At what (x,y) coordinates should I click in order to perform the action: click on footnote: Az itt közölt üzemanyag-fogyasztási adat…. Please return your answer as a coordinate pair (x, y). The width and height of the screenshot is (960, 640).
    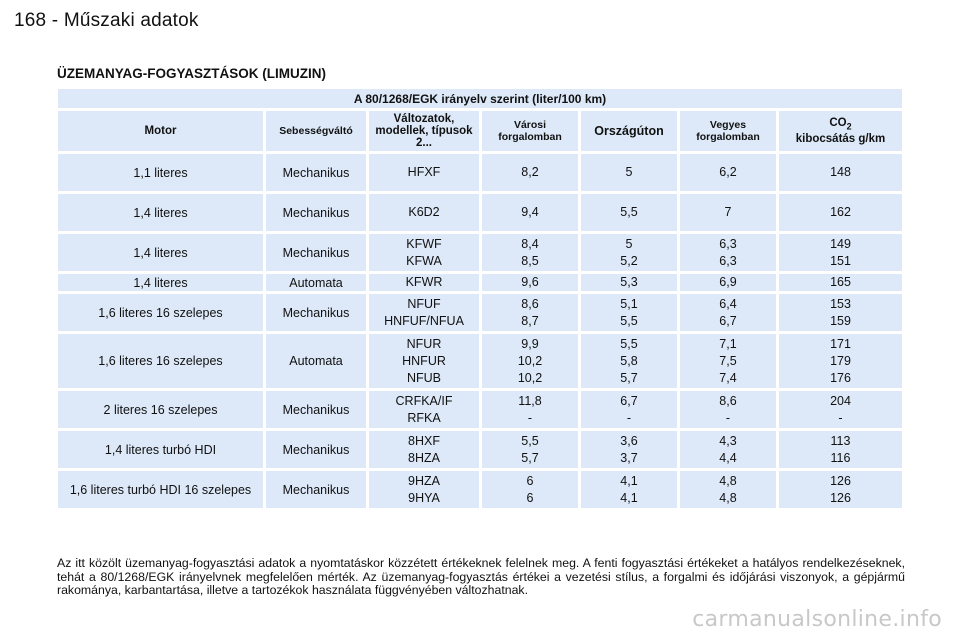
    Looking at the image, I should click on (481, 576).